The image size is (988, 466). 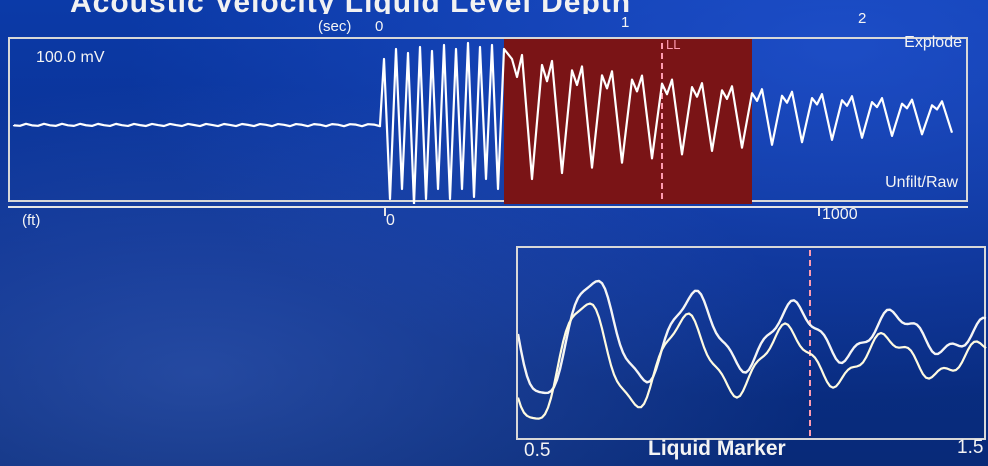 I want to click on zoom-start-label: 0.5, so click(x=537, y=450).